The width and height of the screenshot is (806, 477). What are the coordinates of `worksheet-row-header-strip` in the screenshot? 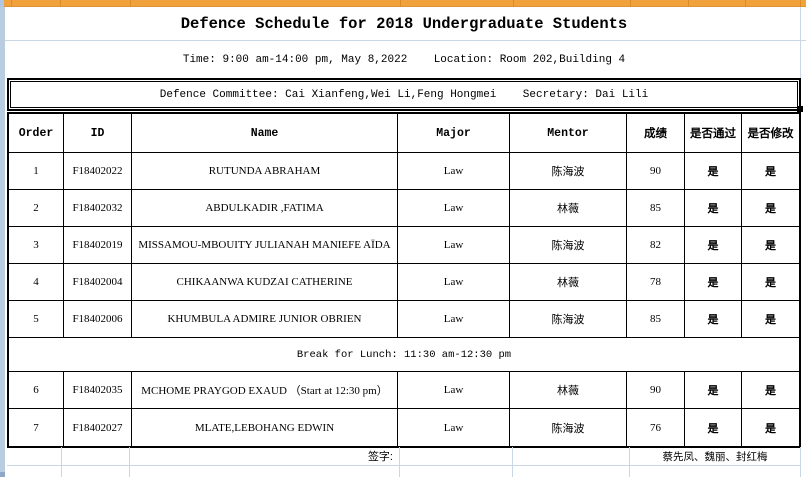 It's located at (2, 238).